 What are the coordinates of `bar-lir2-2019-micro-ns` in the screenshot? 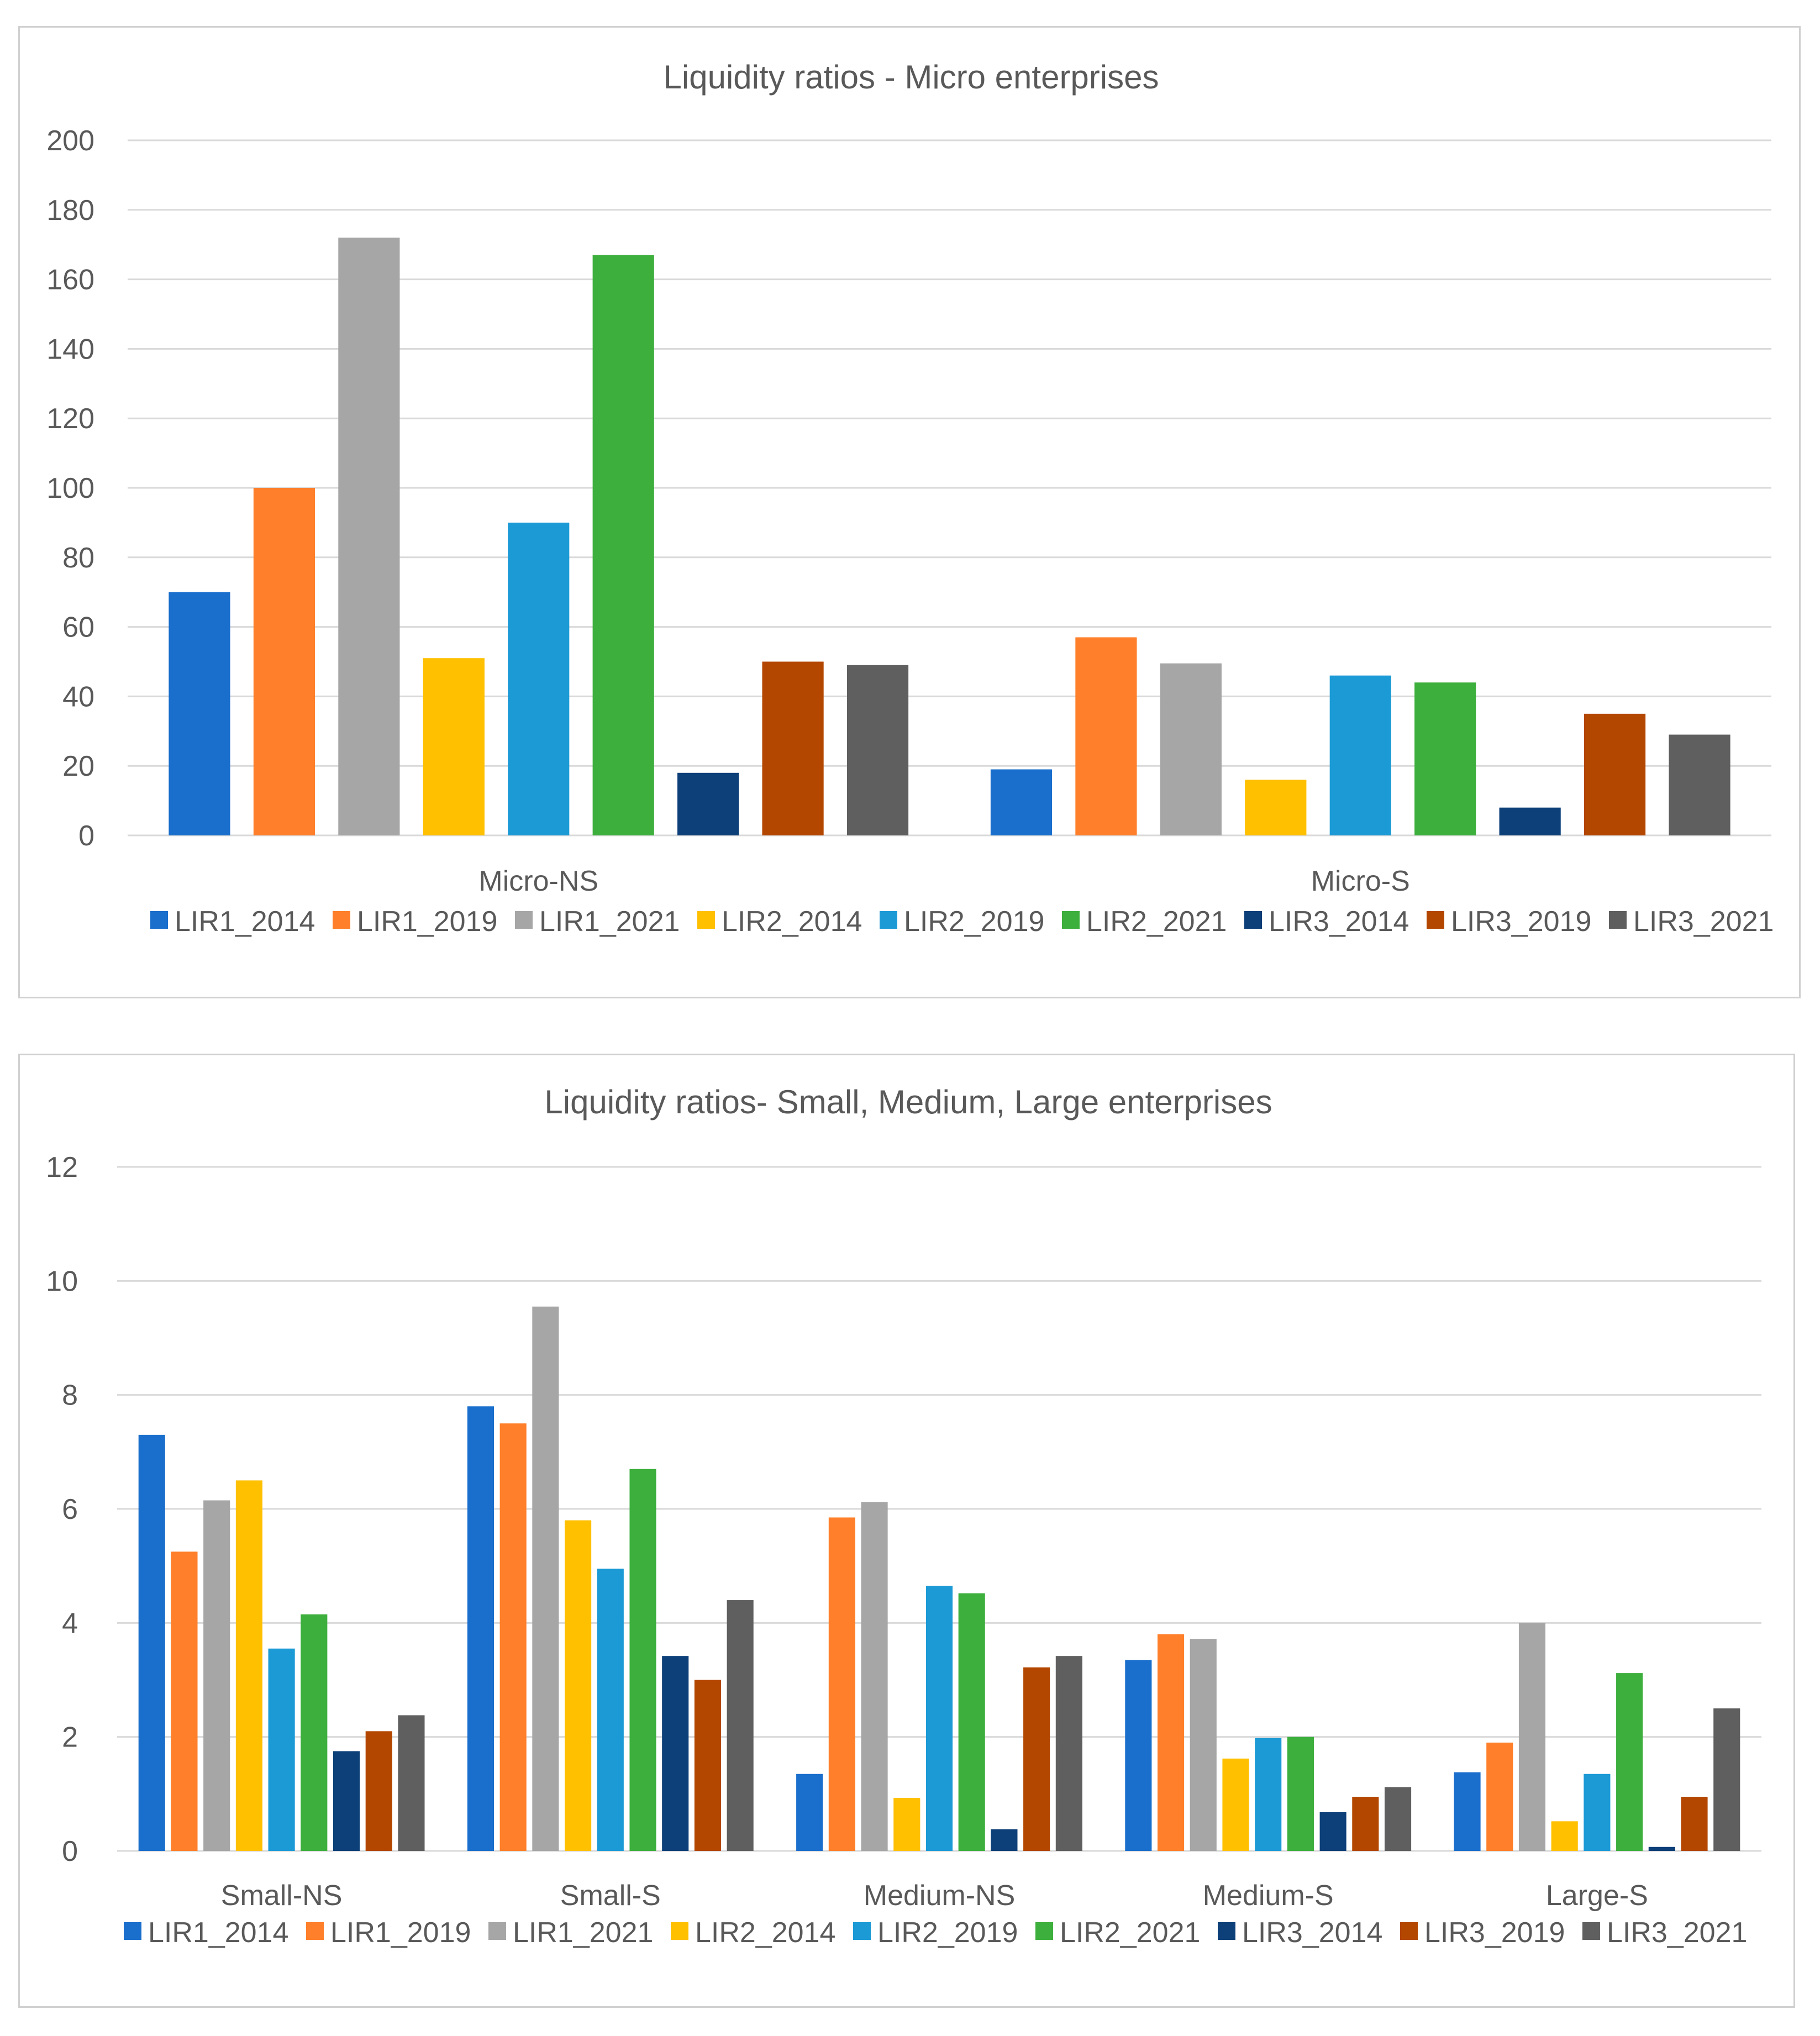 It's located at (539, 678).